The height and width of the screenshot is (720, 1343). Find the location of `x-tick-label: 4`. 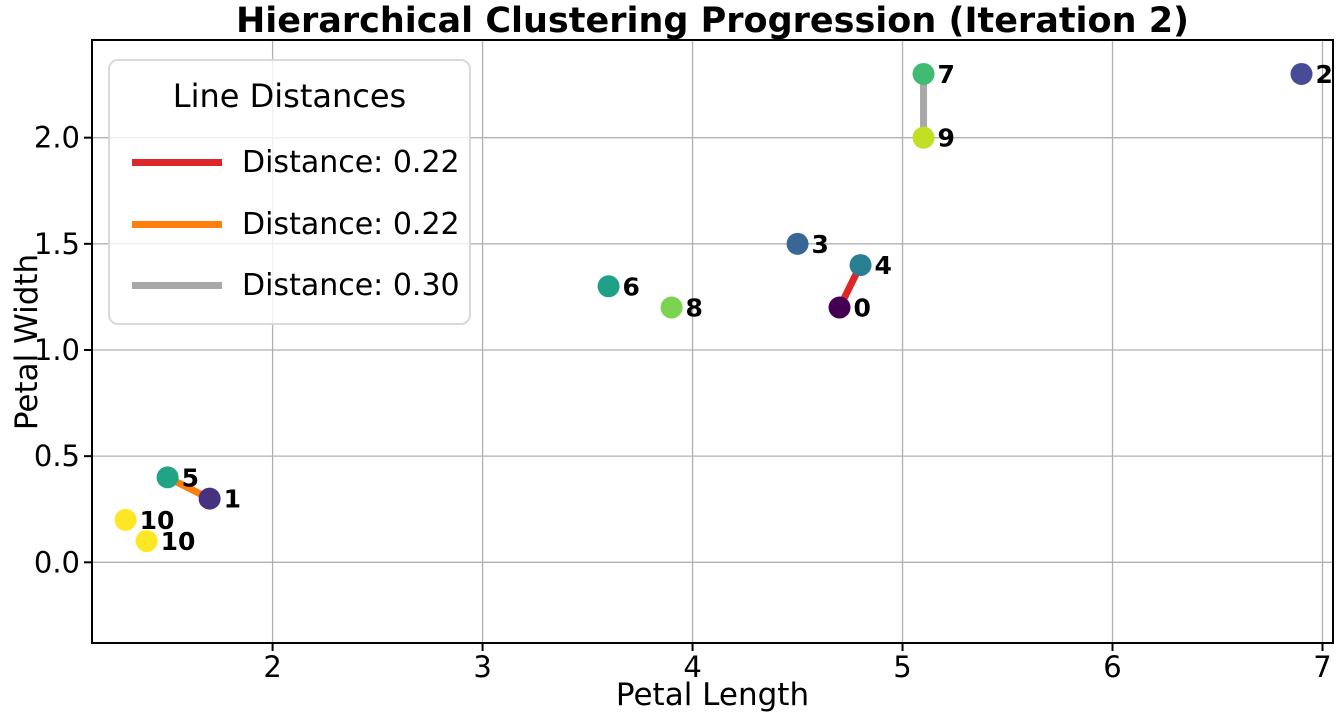

x-tick-label: 4 is located at coordinates (692, 667).